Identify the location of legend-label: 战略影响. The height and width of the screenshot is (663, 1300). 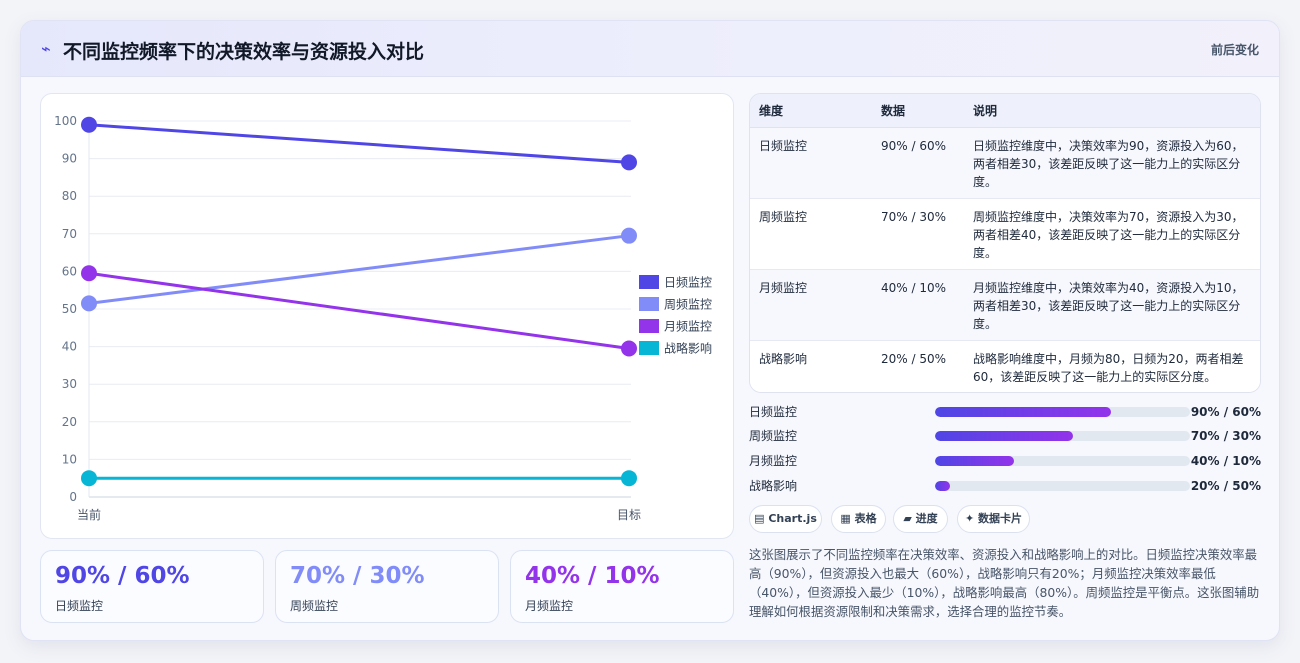
(688, 348).